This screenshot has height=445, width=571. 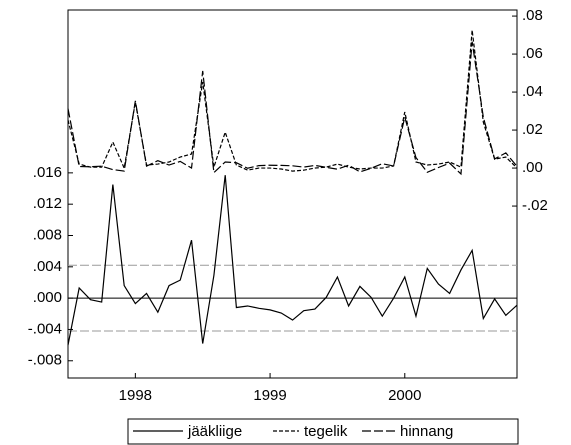 I want to click on y-tick-label: -.004, so click(x=45, y=328).